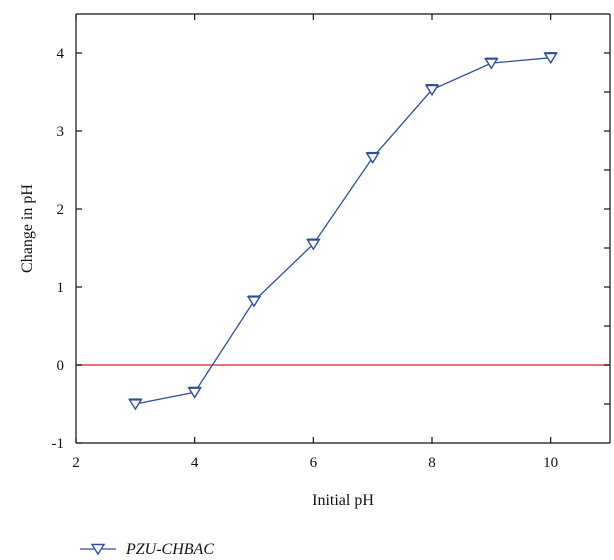 This screenshot has height=560, width=614. What do you see at coordinates (343, 500) in the screenshot?
I see `x-axis-label: Initial pH` at bounding box center [343, 500].